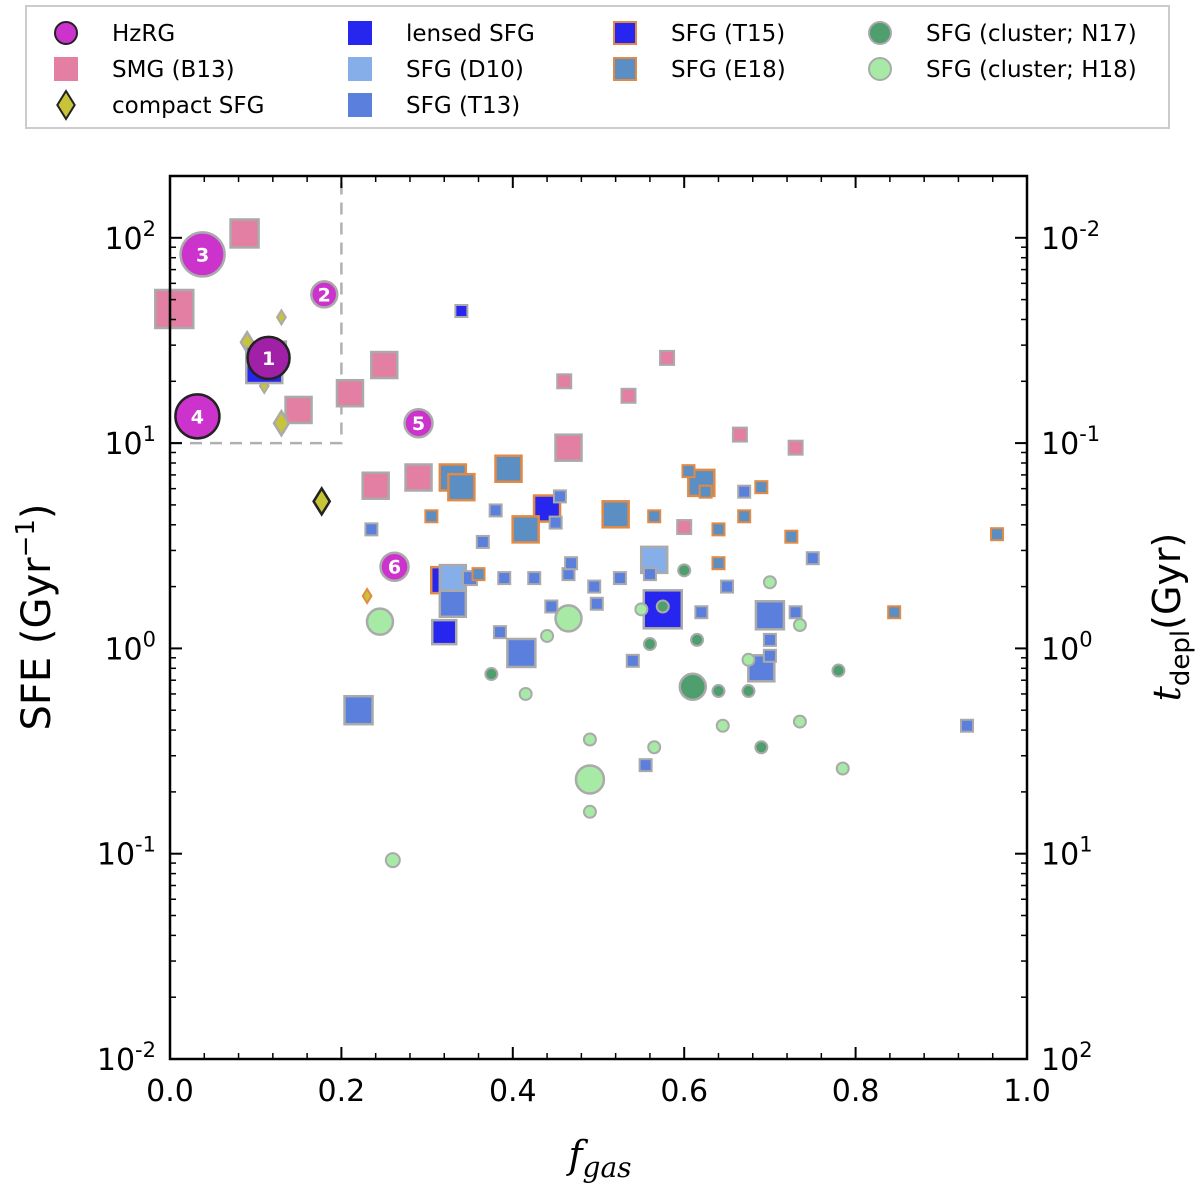  What do you see at coordinates (35, 616) in the screenshot?
I see `y-axis-label: SFE (Gyr−1)` at bounding box center [35, 616].